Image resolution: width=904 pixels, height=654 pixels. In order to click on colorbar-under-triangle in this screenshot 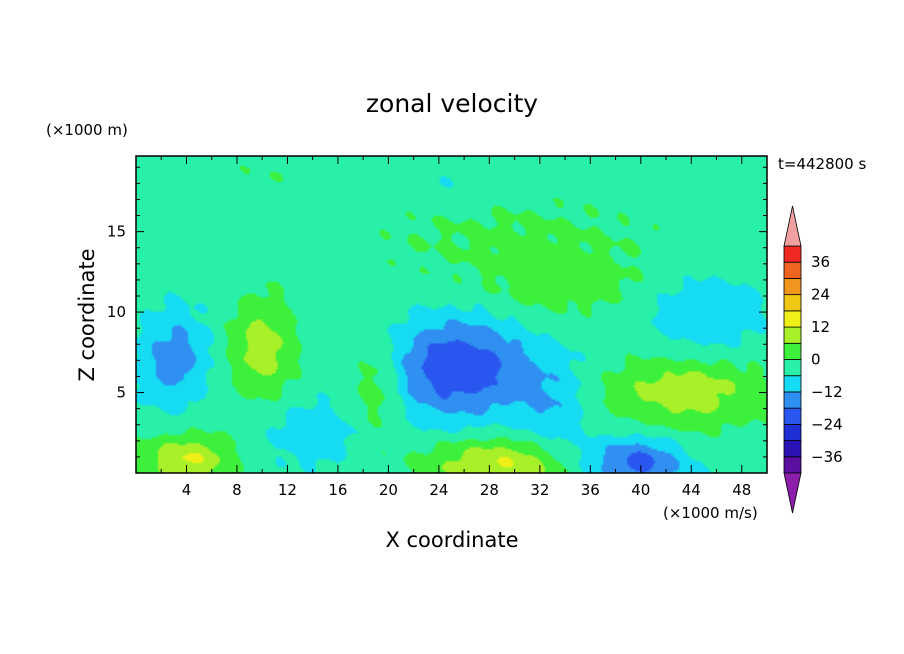, I will do `click(792, 493)`.